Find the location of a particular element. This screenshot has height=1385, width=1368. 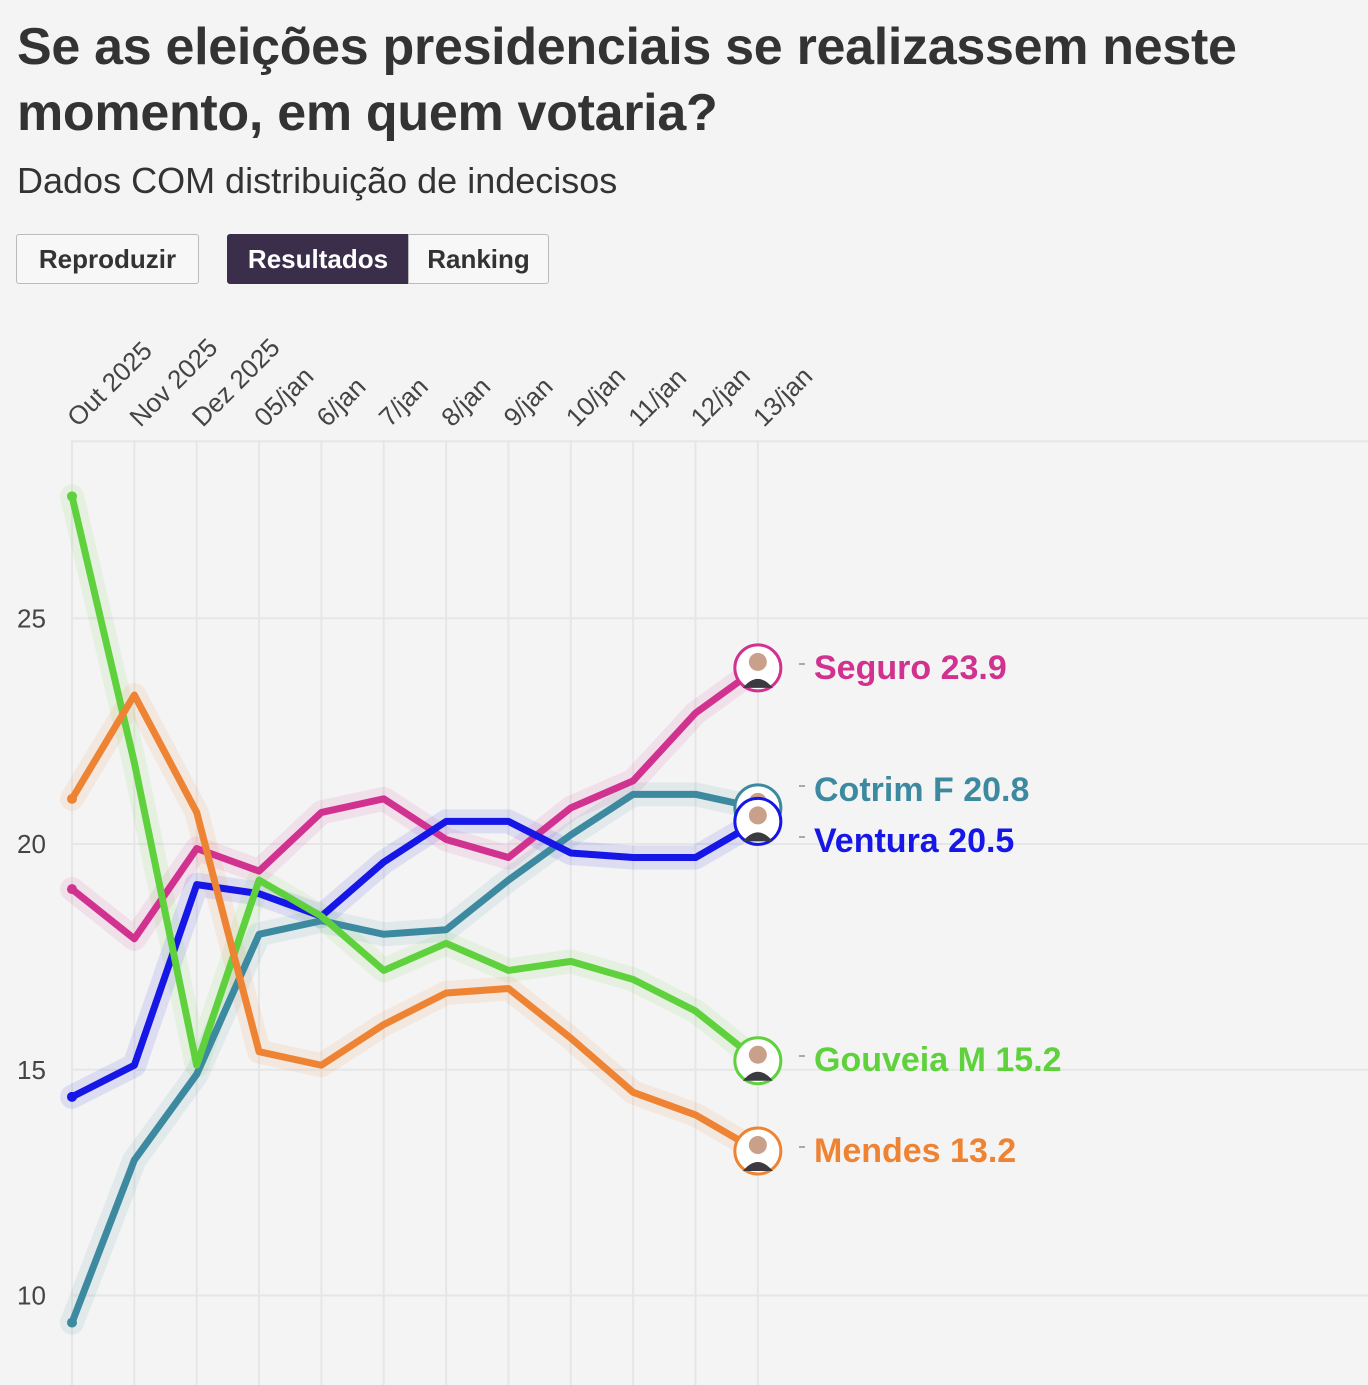

play-button: Reproduzir is located at coordinates (107, 259).